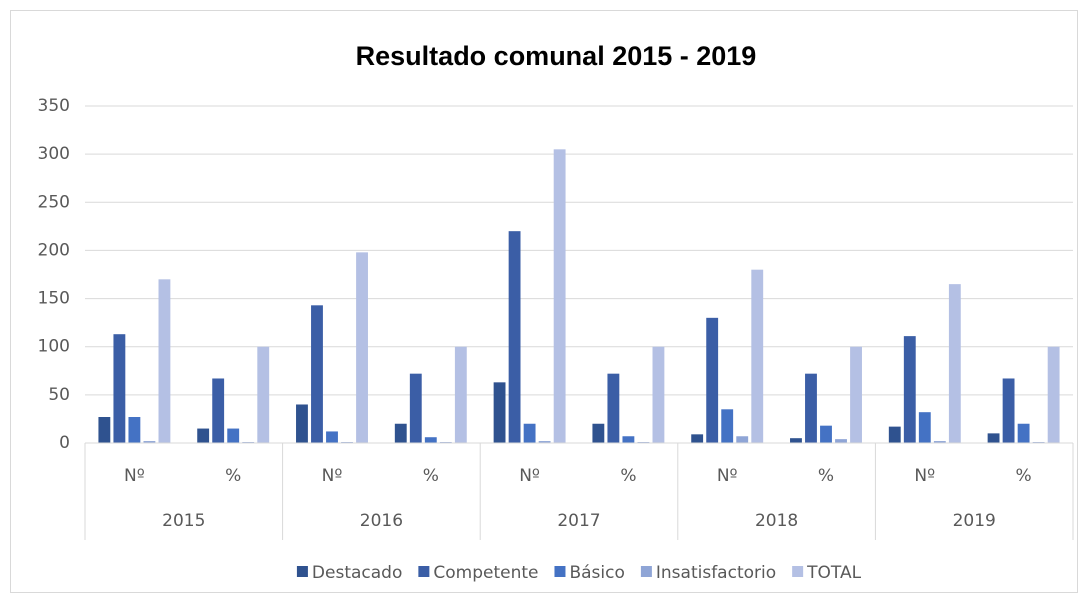 This screenshot has height=603, width=1088. What do you see at coordinates (183, 521) in the screenshot?
I see `group-label: 2015` at bounding box center [183, 521].